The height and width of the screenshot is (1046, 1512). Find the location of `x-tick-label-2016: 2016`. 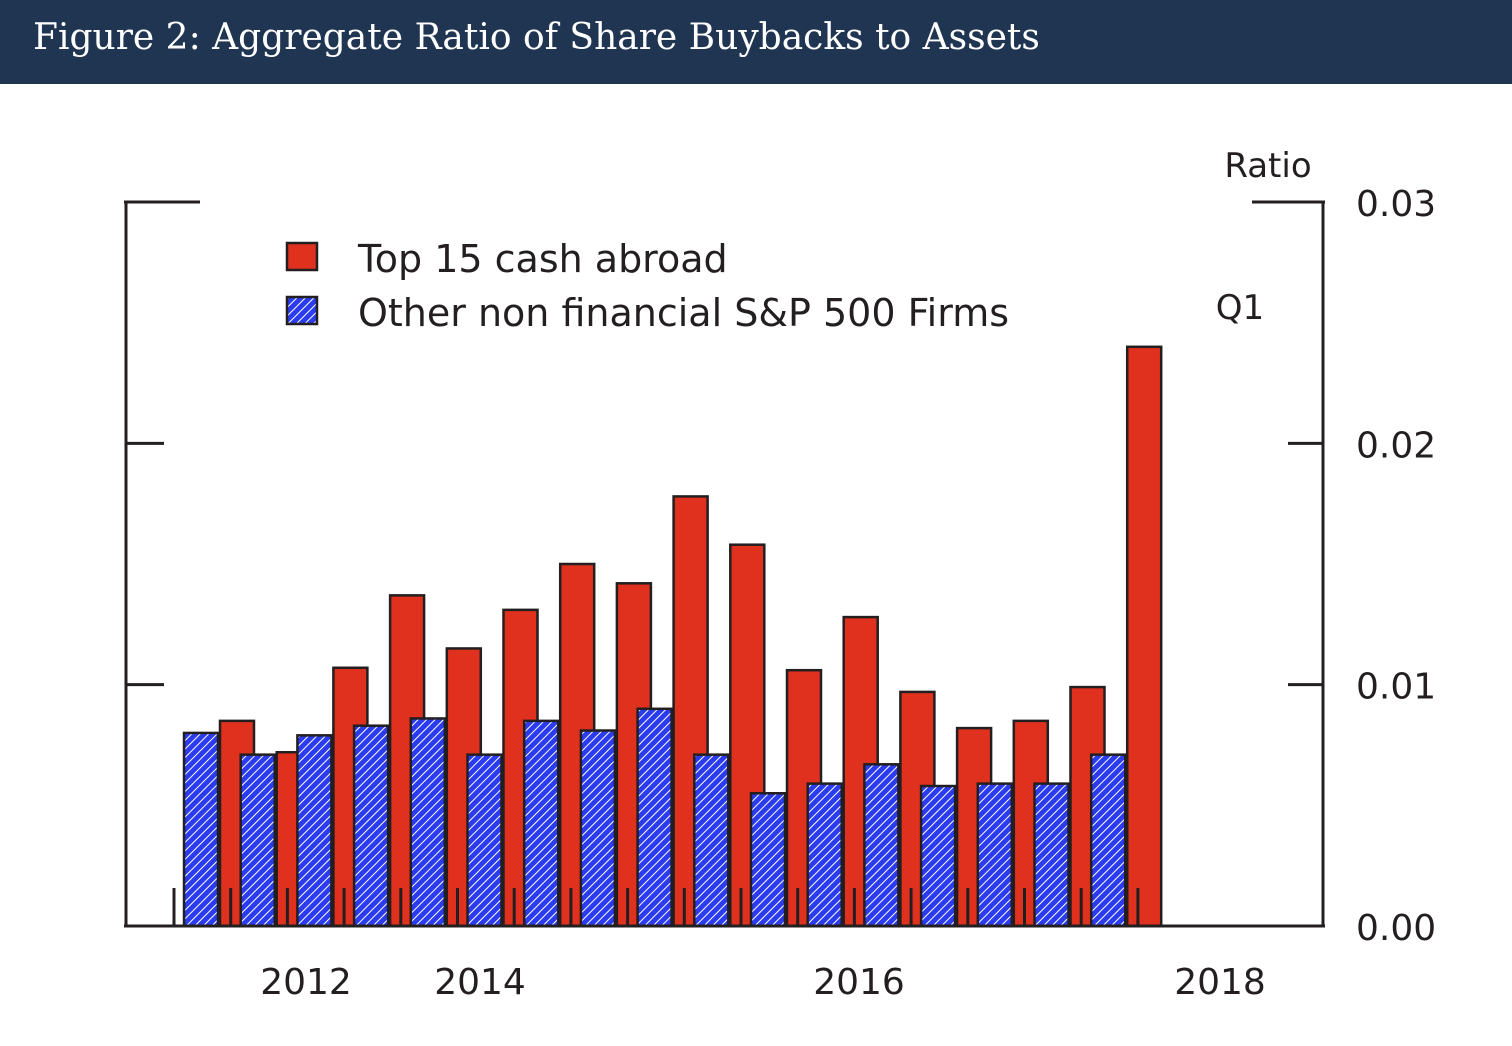

x-tick-label-2016: 2016 is located at coordinates (859, 982).